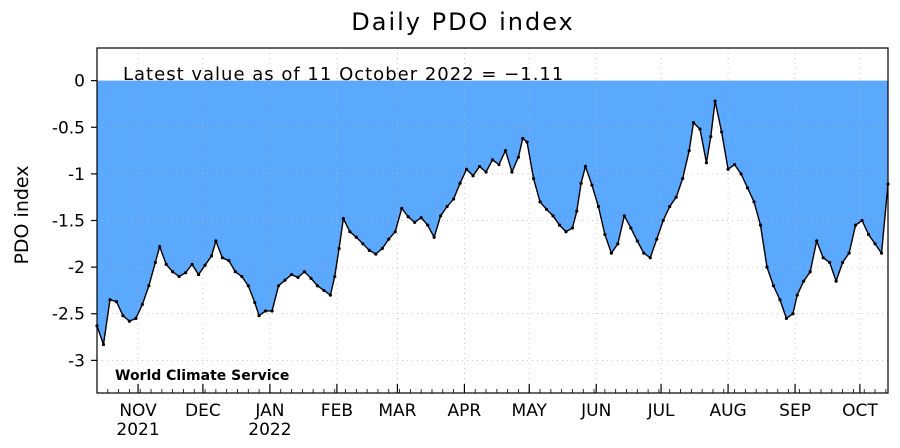  Describe the element at coordinates (76, 268) in the screenshot. I see `y-tick-label: -2` at that location.